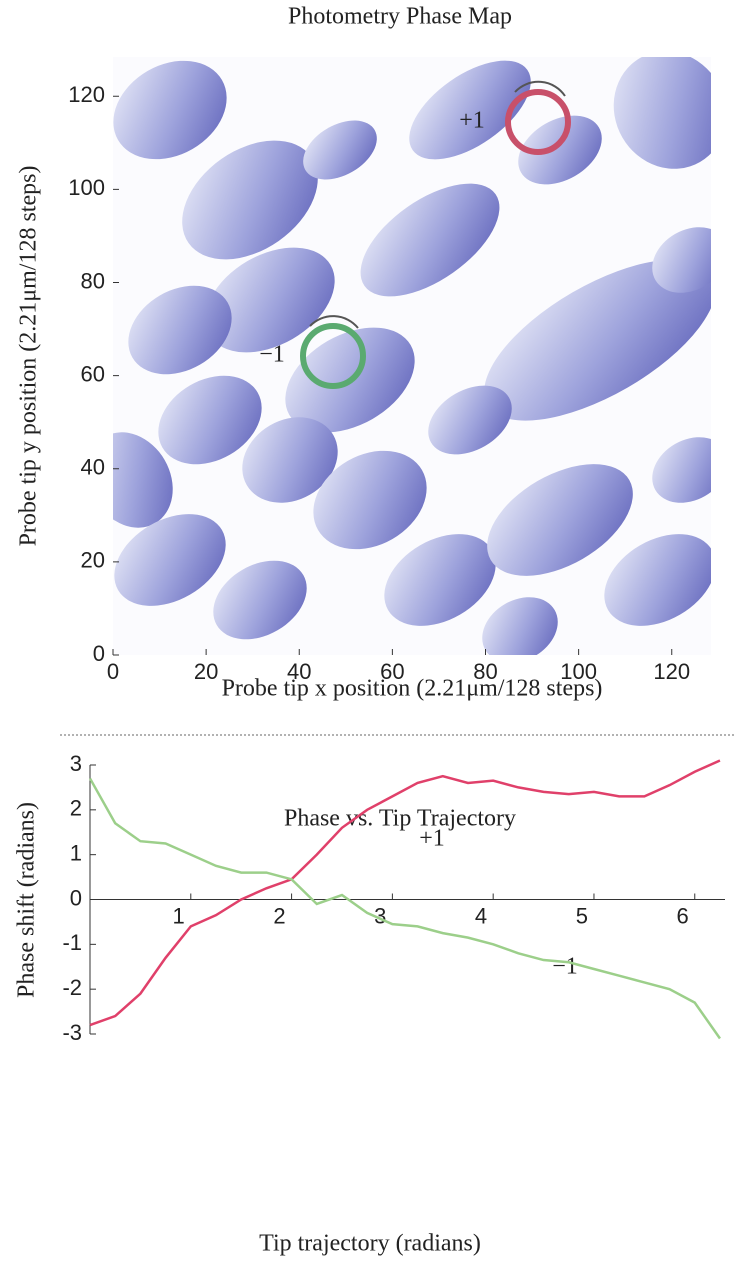  Describe the element at coordinates (485, 671) in the screenshot. I see `x-tick-label: 80` at that location.